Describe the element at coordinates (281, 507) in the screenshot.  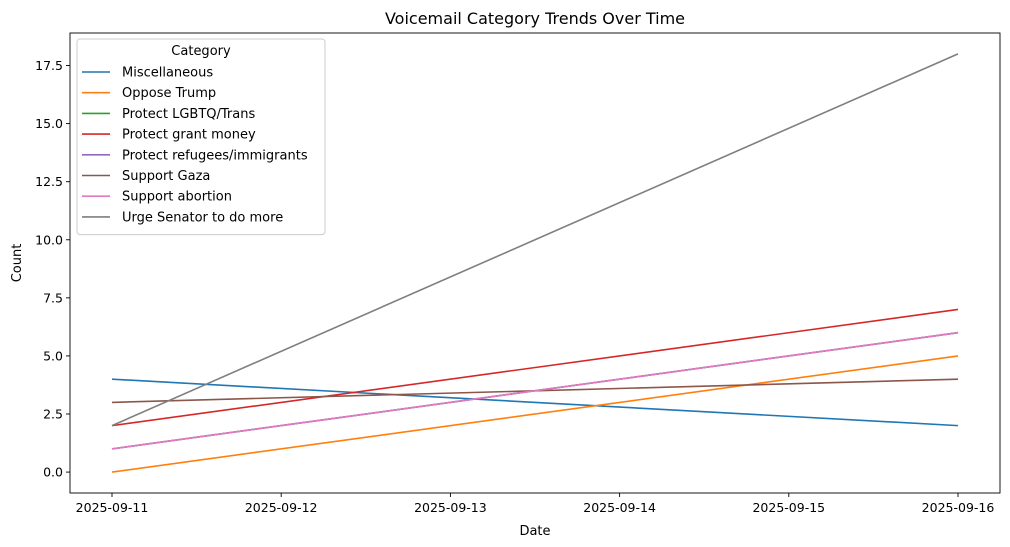
I see `x-tick-label-1: 2025-09-12` at that location.